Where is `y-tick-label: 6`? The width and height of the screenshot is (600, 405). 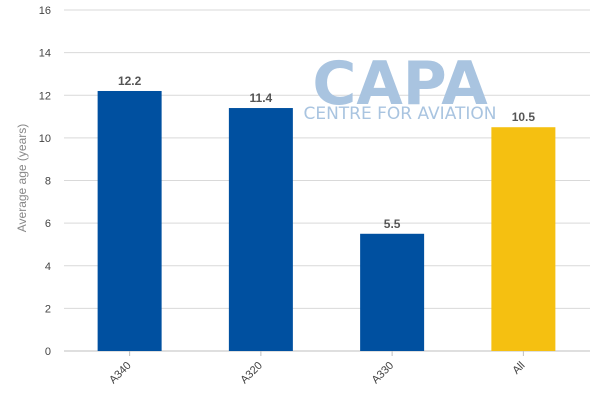 y-tick-label: 6 is located at coordinates (48, 224).